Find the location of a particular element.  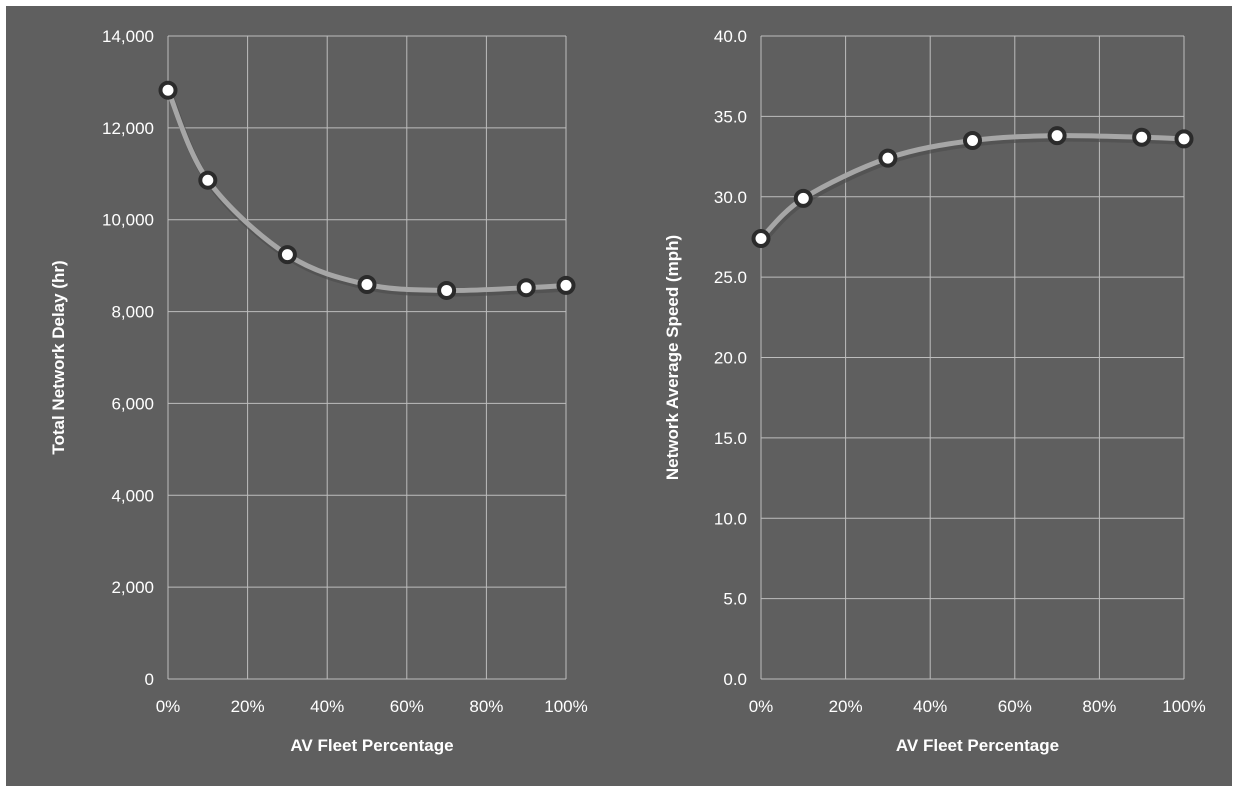

y-tick-label: 12,000 is located at coordinates (128, 128).